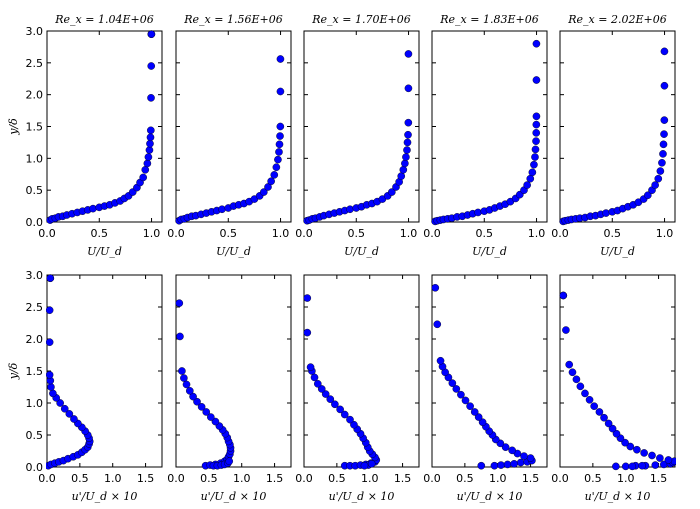 The height and width of the screenshot is (509, 700). Describe the element at coordinates (232, 19) in the screenshot. I see `panel-title: Re_x = 1.56E+06` at that location.